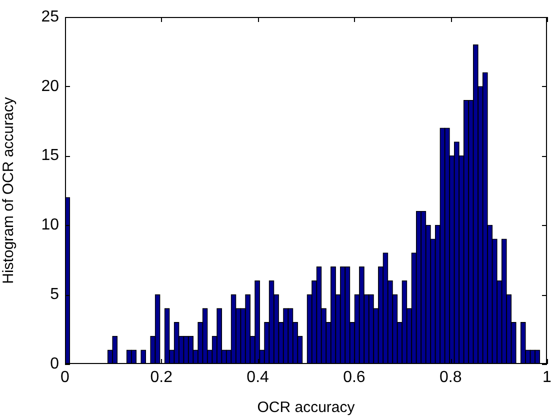 This screenshot has height=419, width=559. I want to click on x-tick-label: 0.2, so click(161, 377).